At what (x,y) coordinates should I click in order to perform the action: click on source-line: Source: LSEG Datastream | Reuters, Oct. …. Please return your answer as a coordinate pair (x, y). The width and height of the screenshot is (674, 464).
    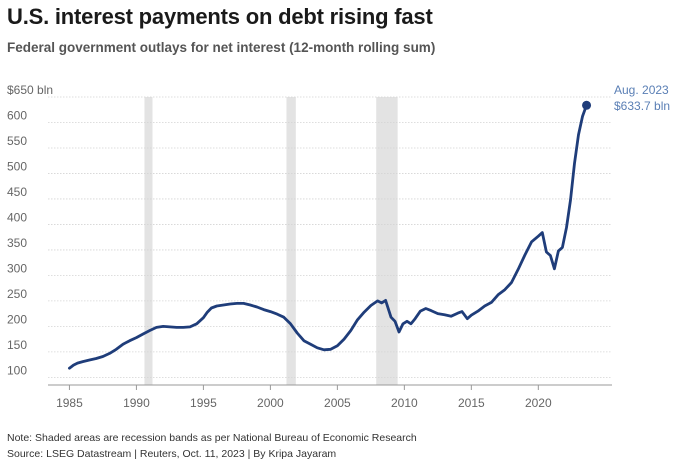
    Looking at the image, I should click on (172, 454).